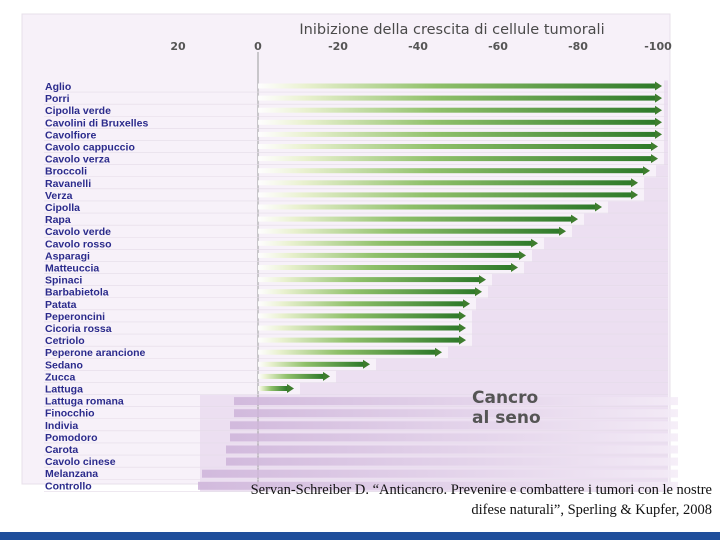  I want to click on category-label: Lattuga romana, so click(84, 402).